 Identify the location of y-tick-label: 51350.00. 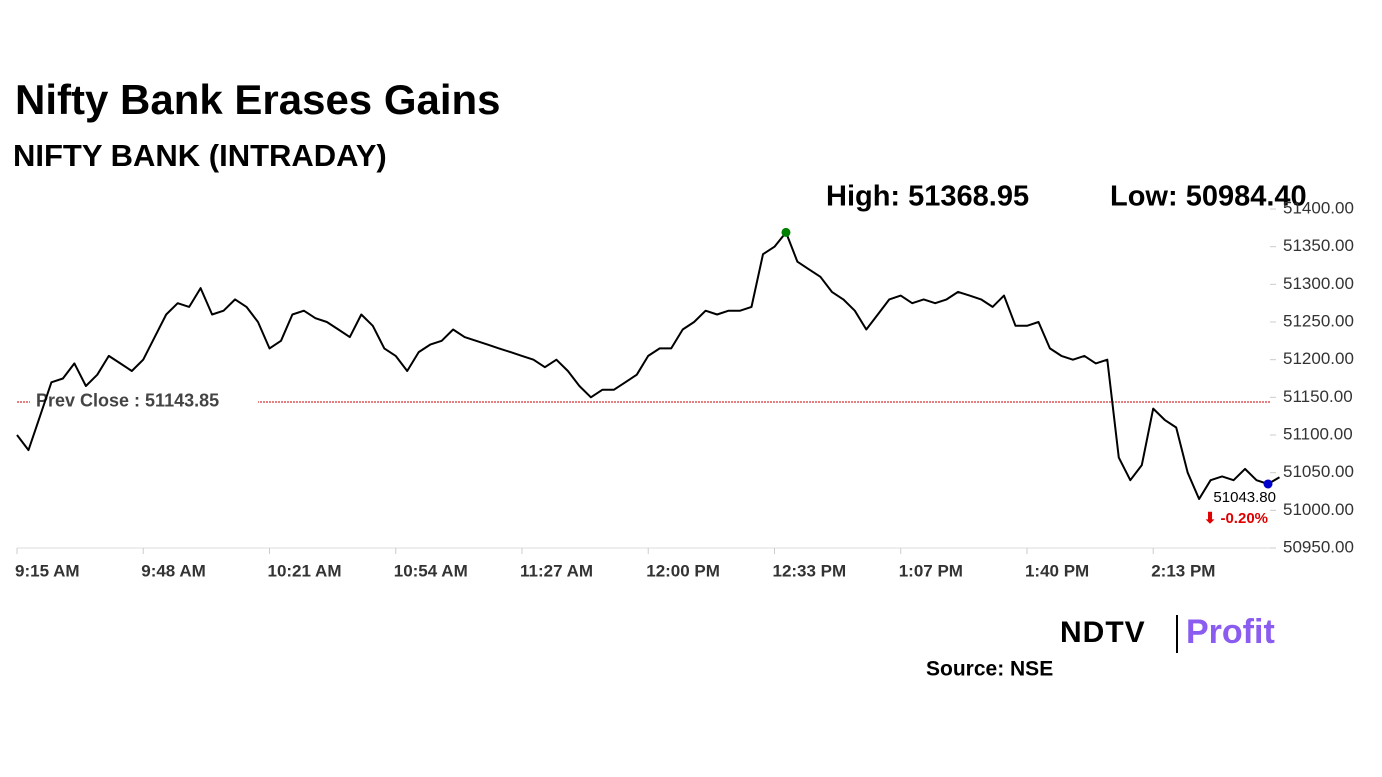
(1318, 245).